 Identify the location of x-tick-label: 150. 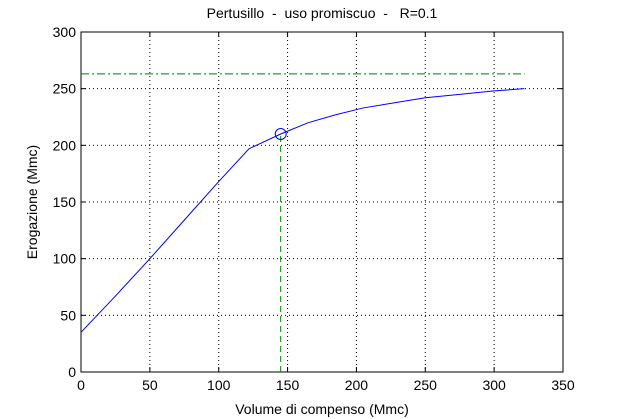
(288, 385).